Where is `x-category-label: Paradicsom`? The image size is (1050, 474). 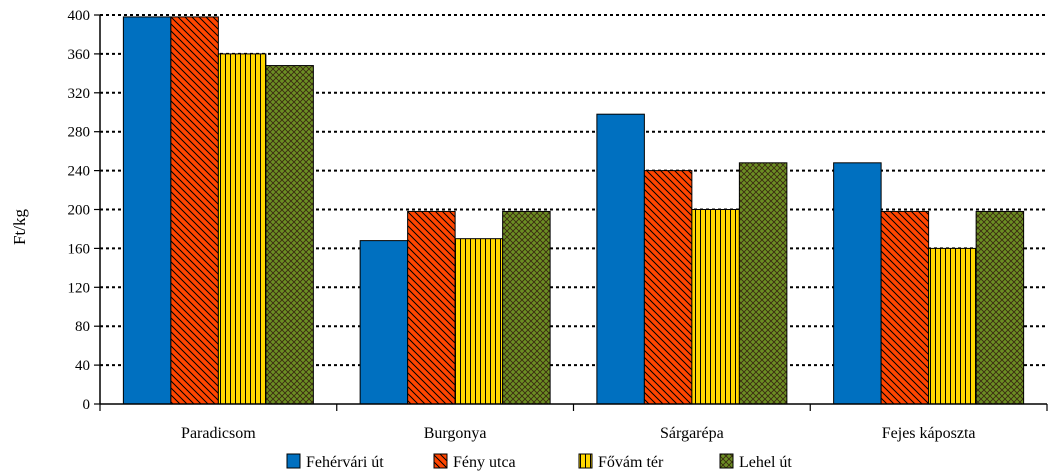
x-category-label: Paradicsom is located at coordinates (218, 433).